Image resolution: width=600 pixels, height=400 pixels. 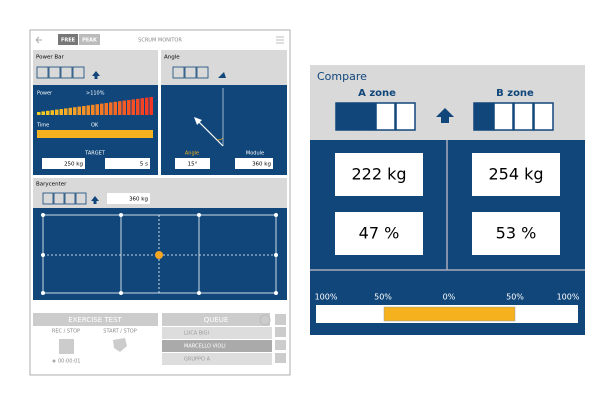 What do you see at coordinates (144, 165) in the screenshot?
I see `value: 5 s` at bounding box center [144, 165].